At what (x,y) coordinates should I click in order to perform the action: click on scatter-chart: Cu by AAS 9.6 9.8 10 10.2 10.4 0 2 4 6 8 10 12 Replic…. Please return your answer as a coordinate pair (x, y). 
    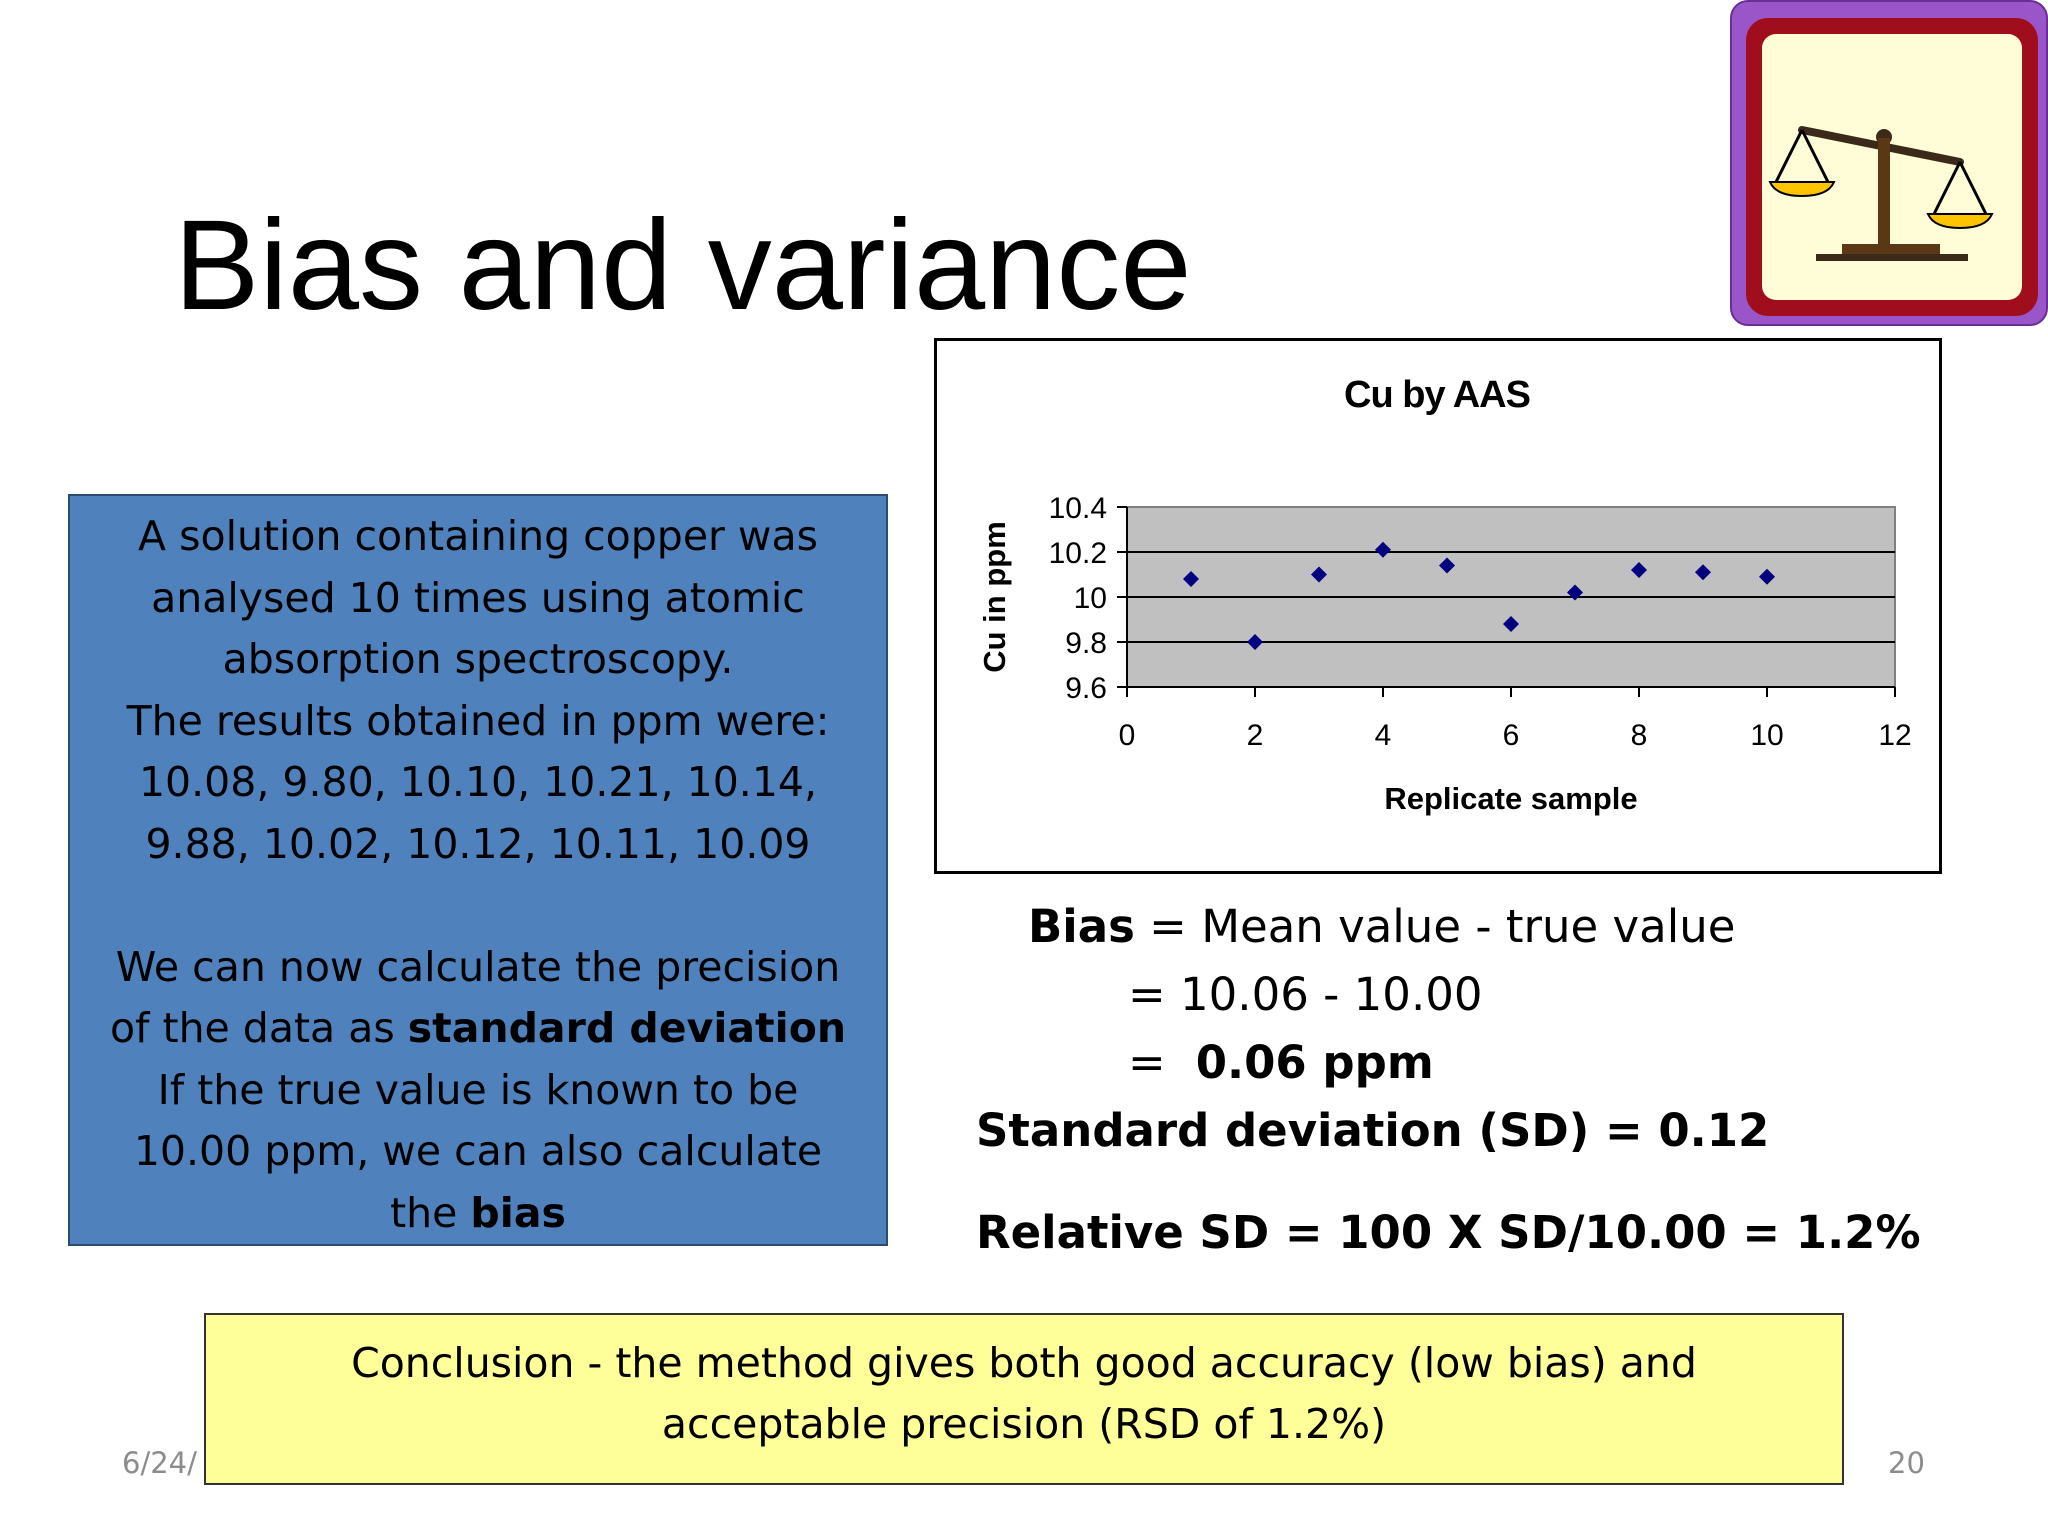
    Looking at the image, I should click on (1444, 595).